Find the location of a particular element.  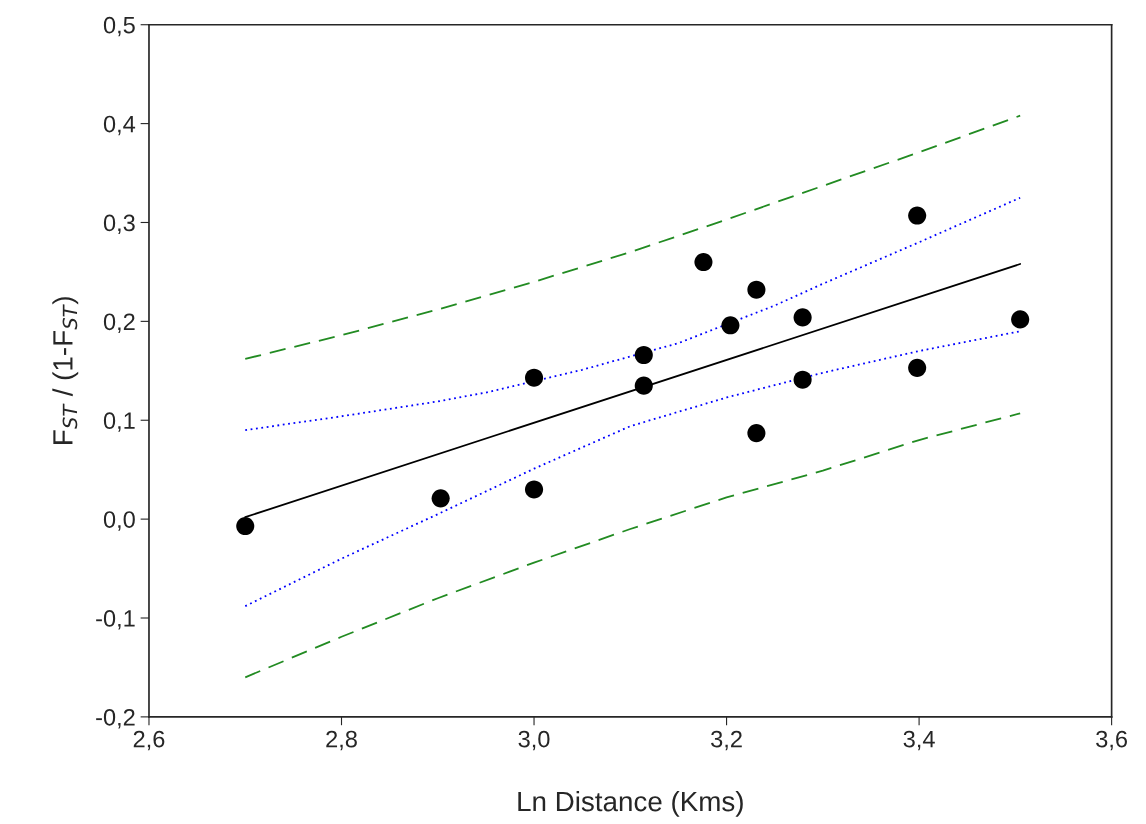

x-tick-label: 2,6 is located at coordinates (149, 740).